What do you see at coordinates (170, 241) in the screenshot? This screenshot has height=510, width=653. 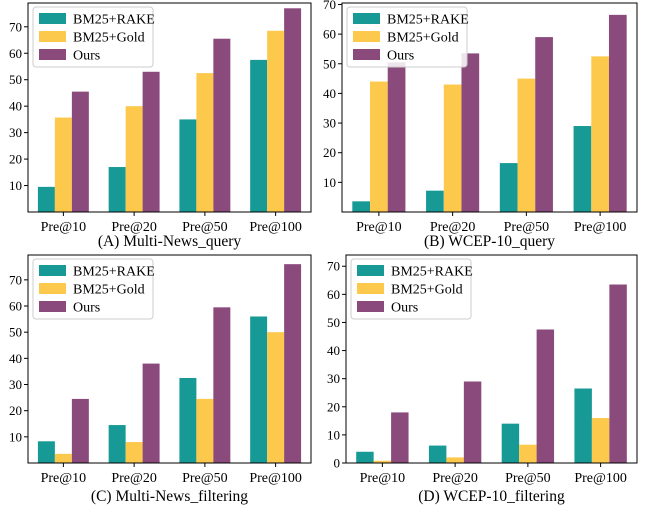 I see `chart-caption: (A) Multi-News_query` at bounding box center [170, 241].